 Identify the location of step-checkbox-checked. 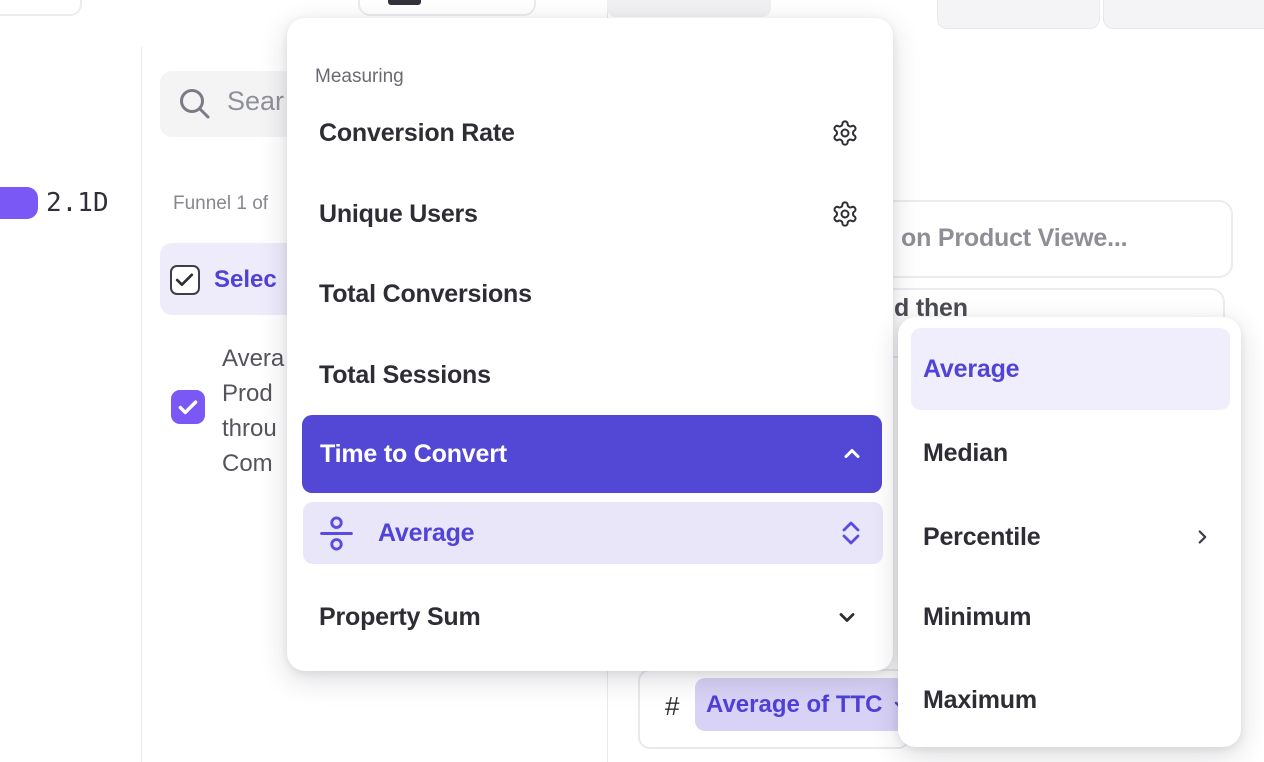
(188, 407).